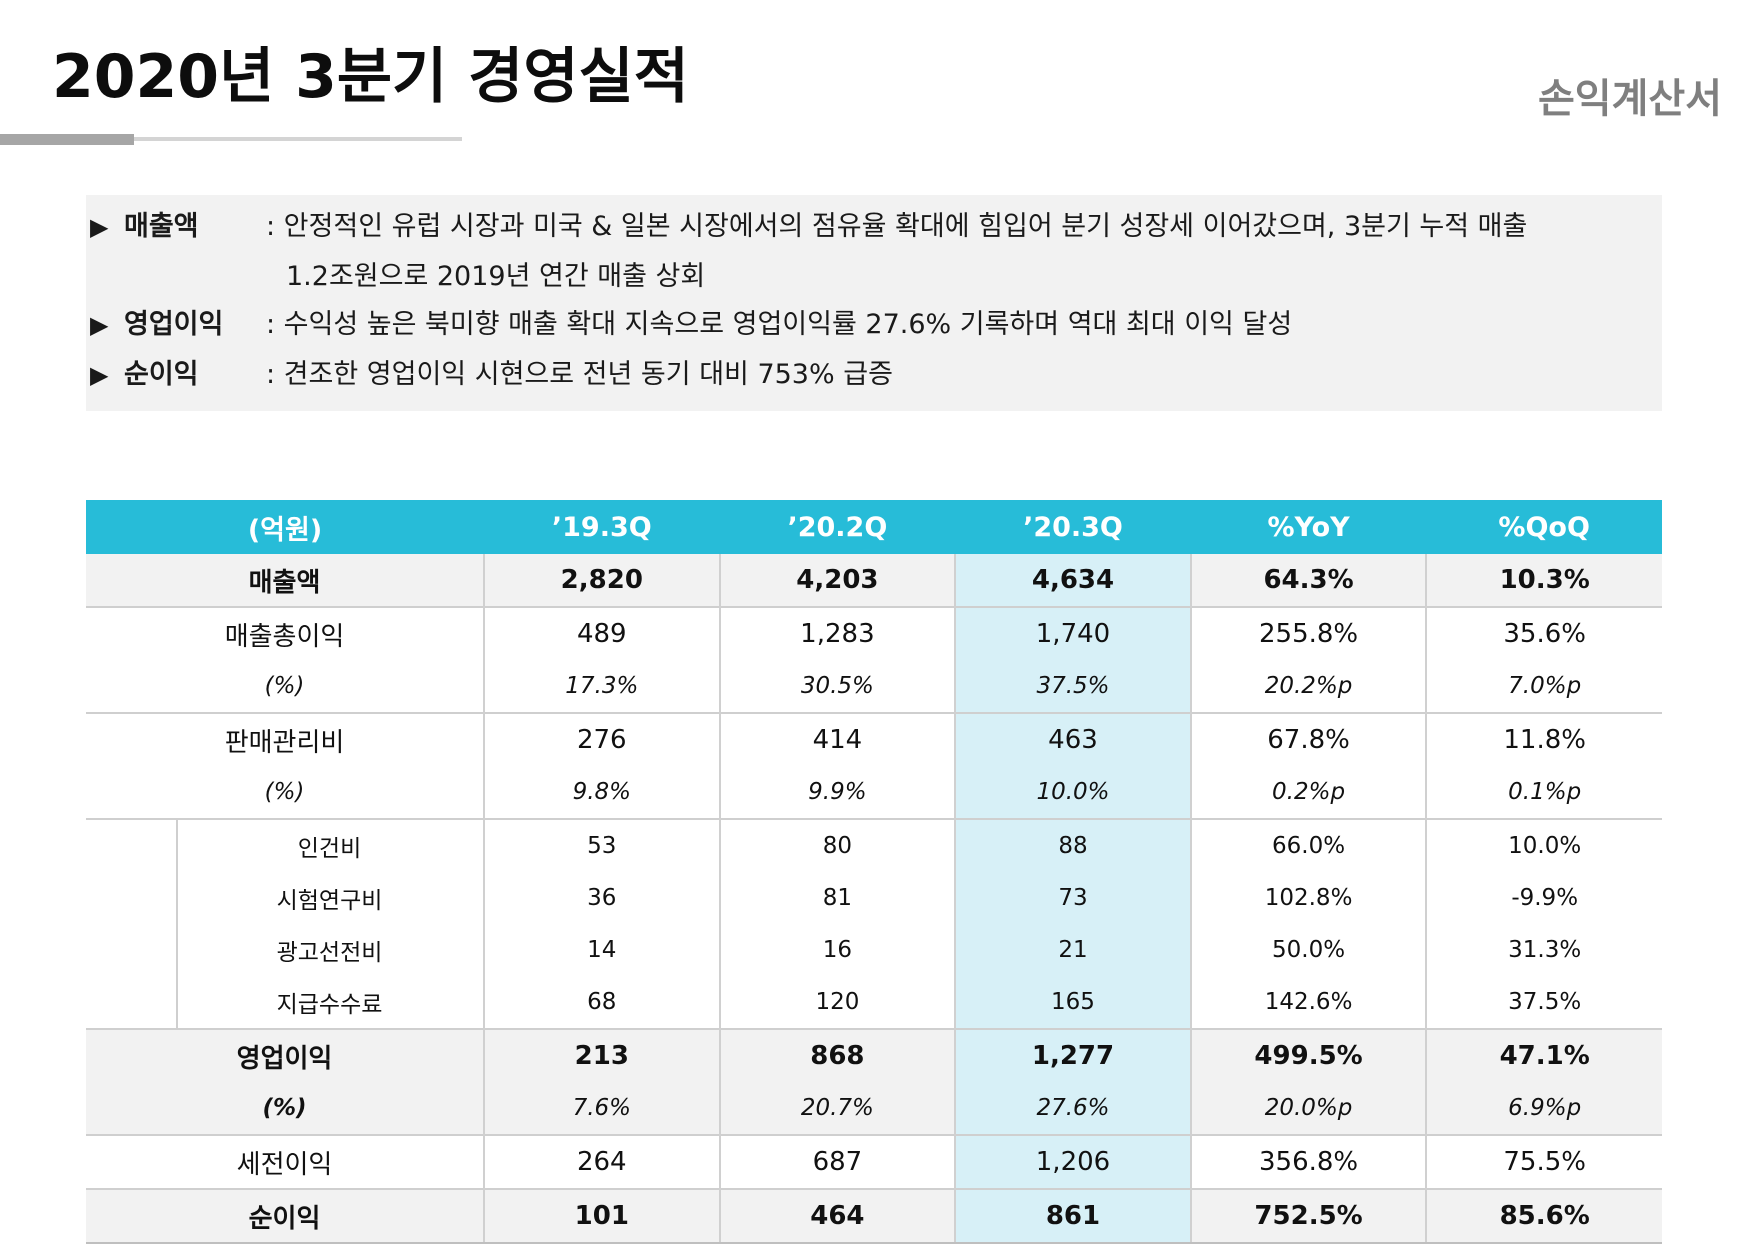 This screenshot has height=1257, width=1742. What do you see at coordinates (1308, 1002) in the screenshot?
I see `table-cell: 142.6%` at bounding box center [1308, 1002].